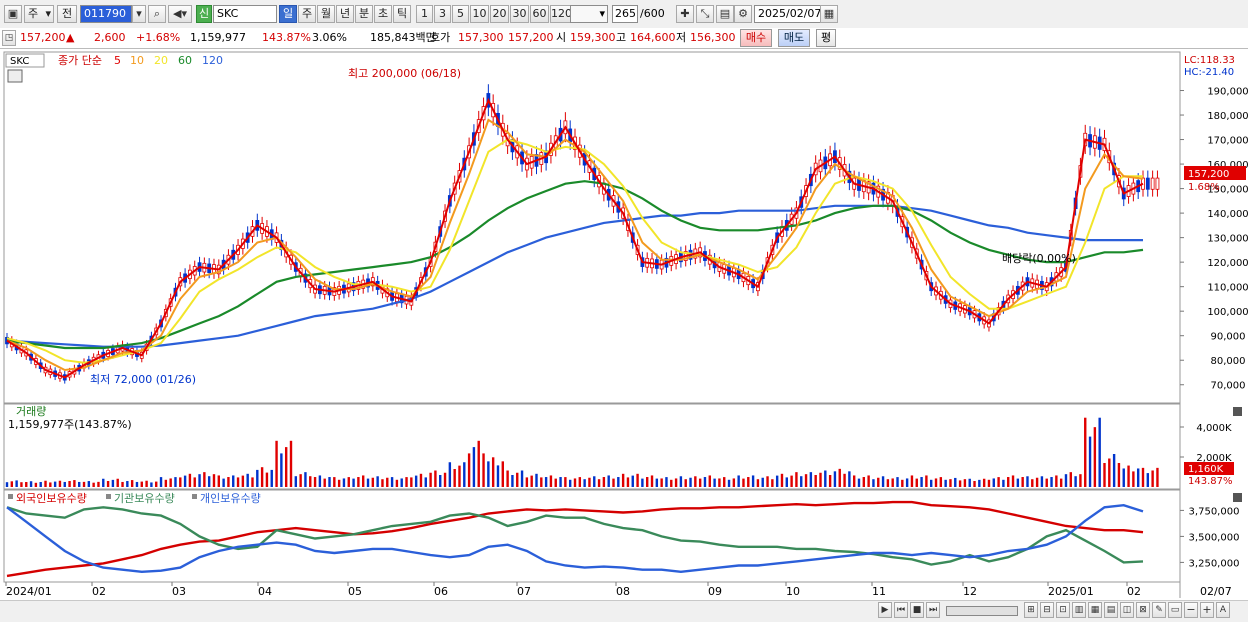 The width and height of the screenshot is (1248, 622). What do you see at coordinates (794, 38) in the screenshot?
I see `sell-button: 매도` at bounding box center [794, 38].